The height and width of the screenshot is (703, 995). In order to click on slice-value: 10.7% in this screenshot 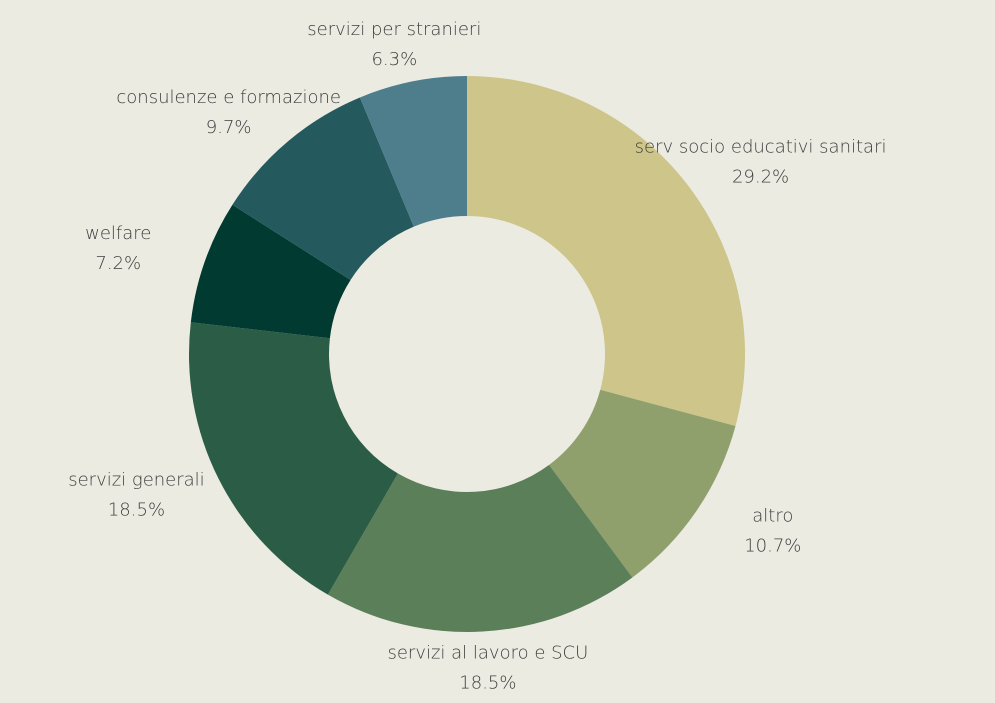, I will do `click(772, 545)`.